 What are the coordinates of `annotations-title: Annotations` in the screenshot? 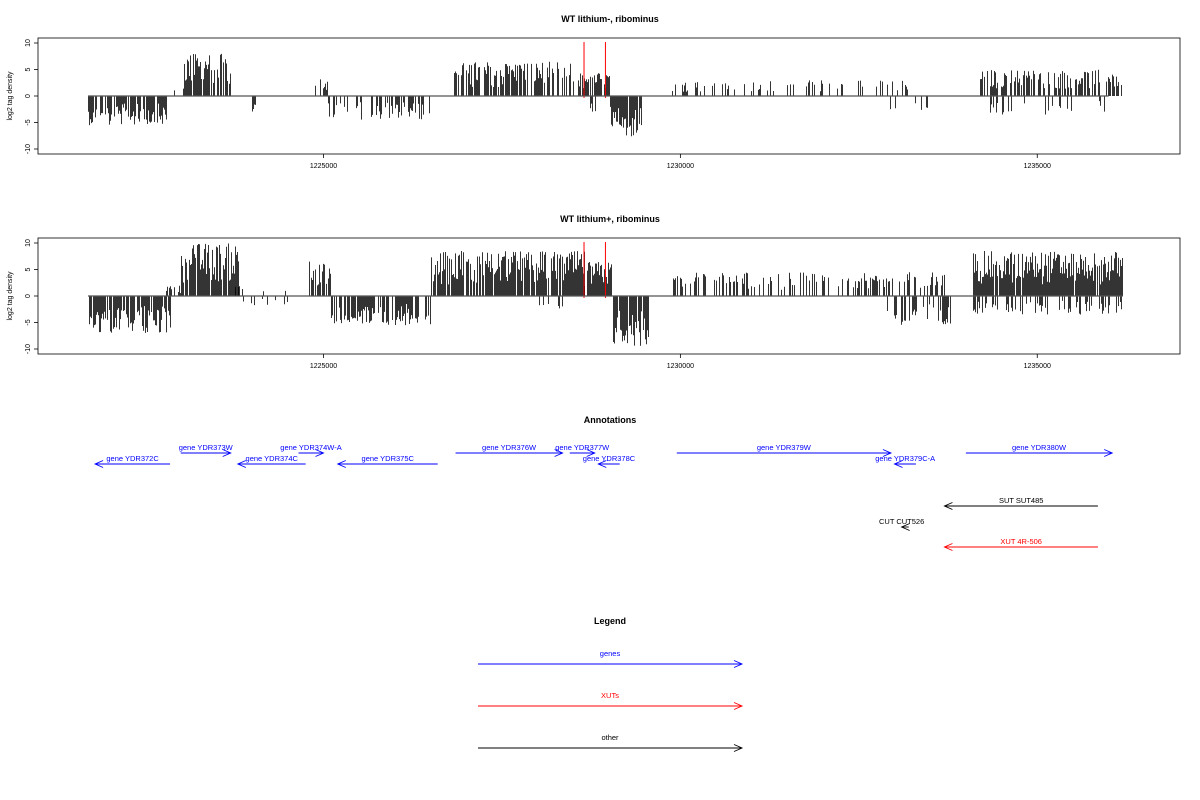 It's located at (610, 420).